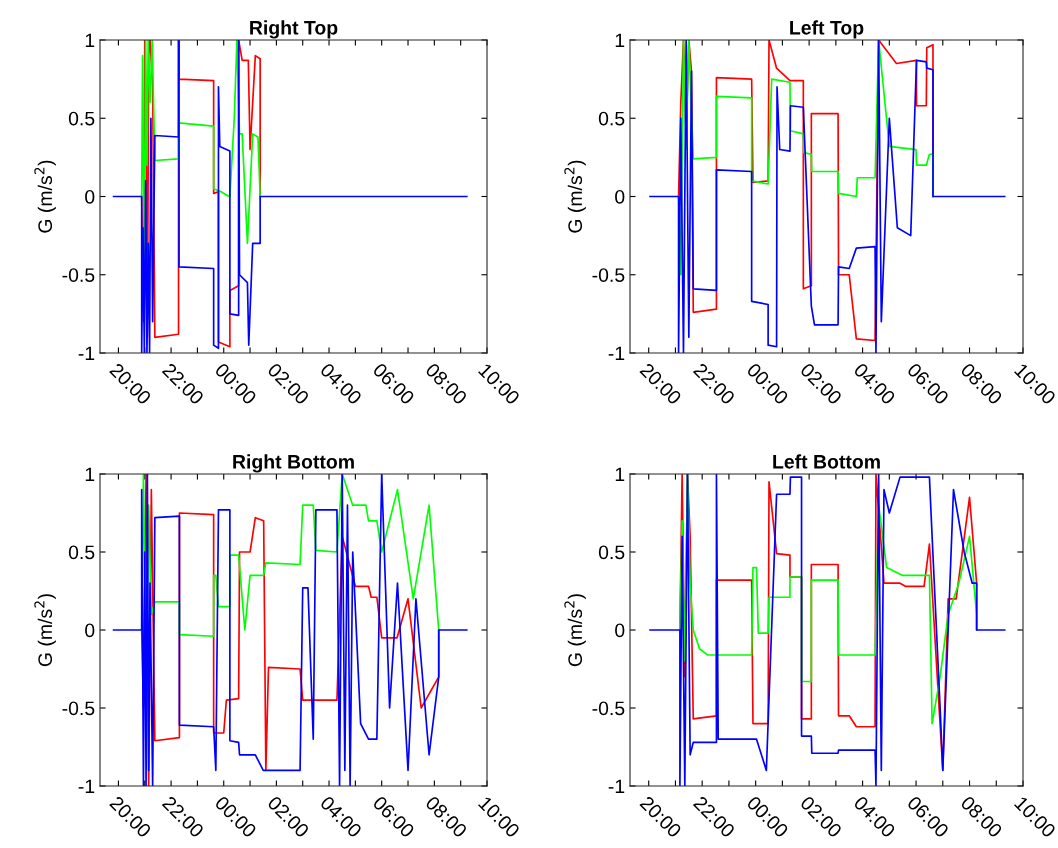  I want to click on chart-title: Left Top, so click(827, 29).